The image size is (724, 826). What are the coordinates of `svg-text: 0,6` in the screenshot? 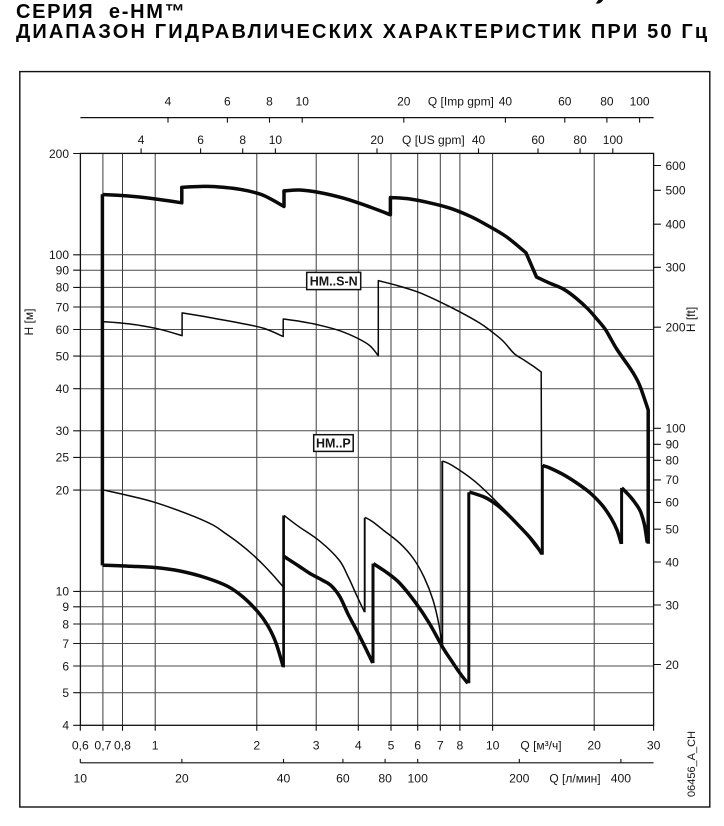 It's located at (80, 746).